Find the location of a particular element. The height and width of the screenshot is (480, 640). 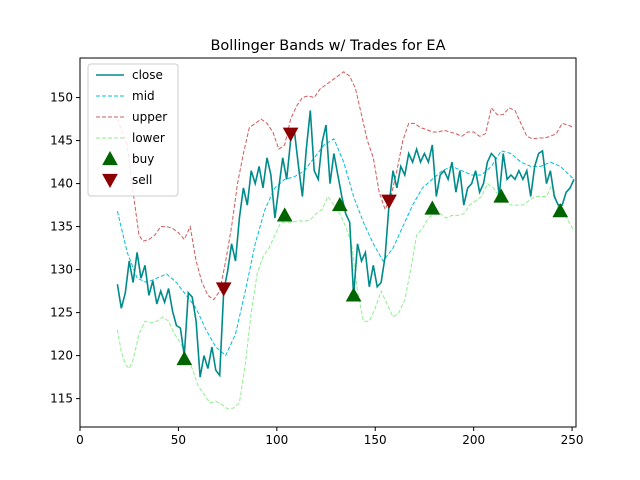

x-tick-label: 150 is located at coordinates (375, 440).